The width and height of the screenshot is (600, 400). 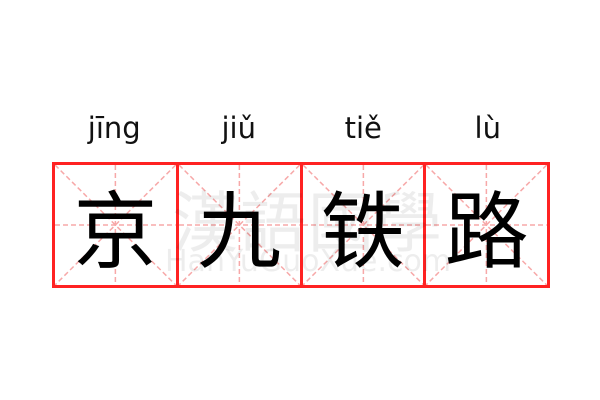 What do you see at coordinates (114, 128) in the screenshot?
I see `pinyin-1: jīng` at bounding box center [114, 128].